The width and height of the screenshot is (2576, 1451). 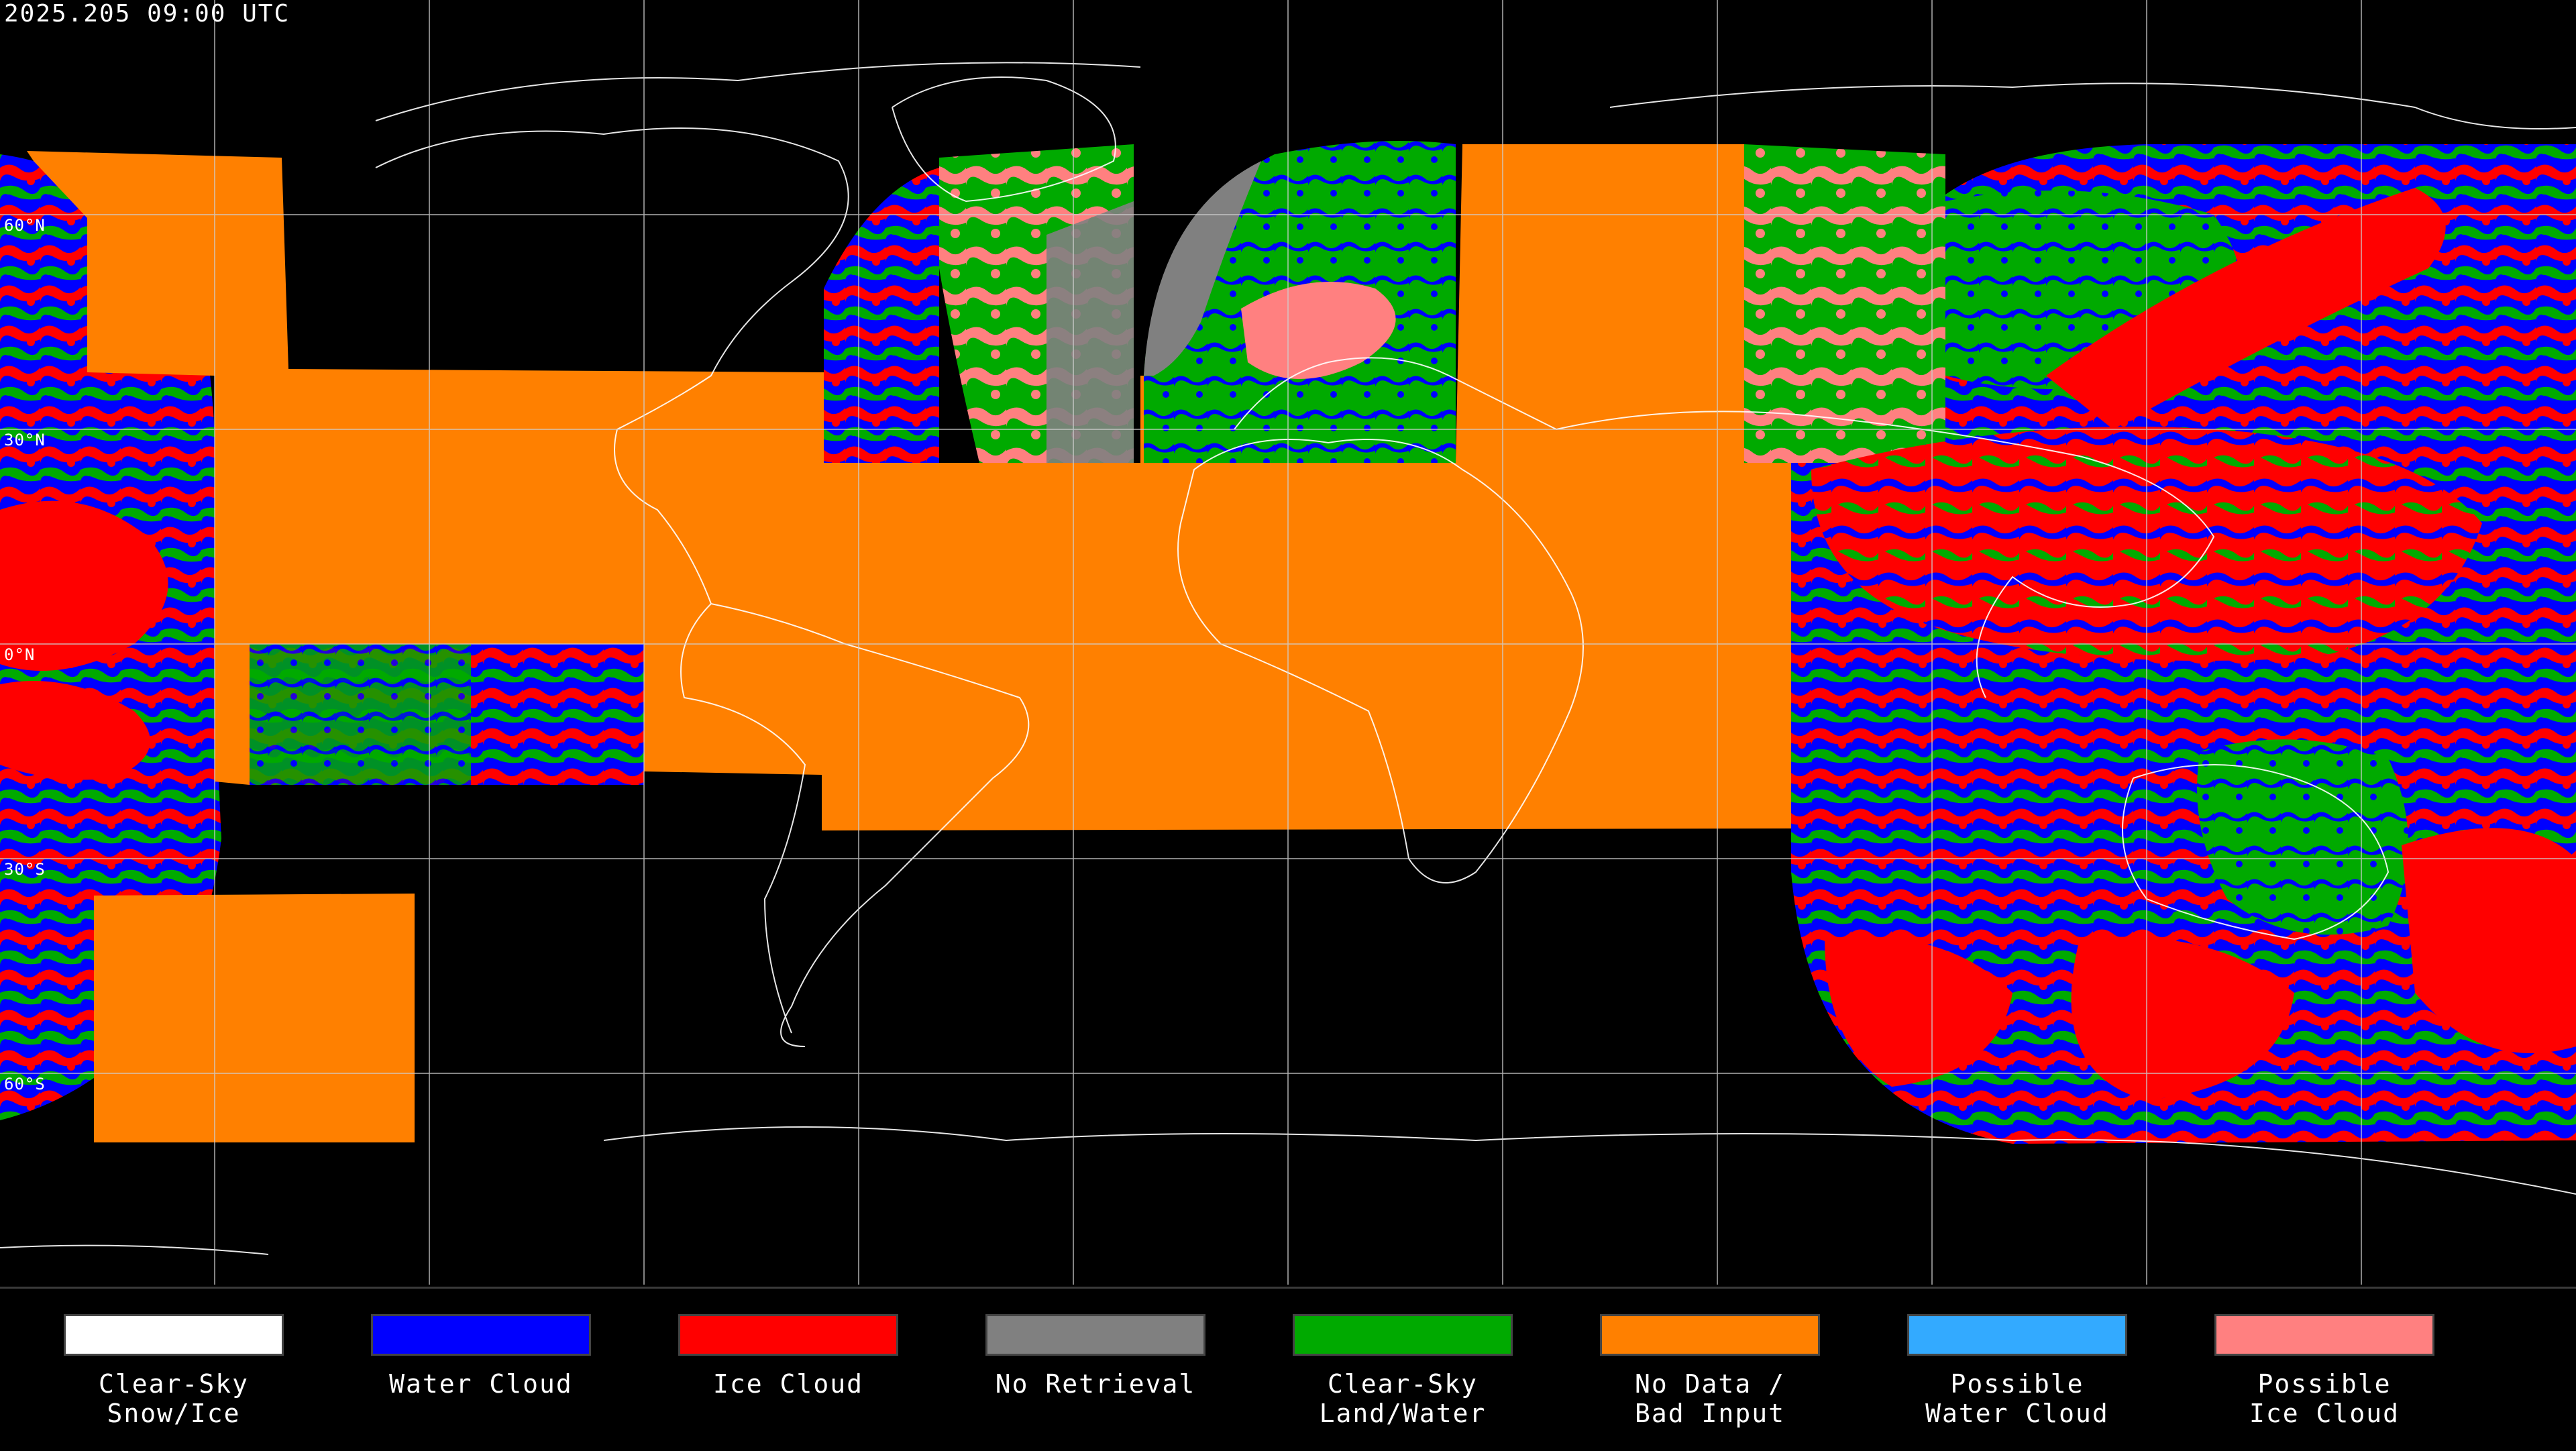 What do you see at coordinates (1095, 1384) in the screenshot?
I see `legend-label-no-retrieval: No Retrieval` at bounding box center [1095, 1384].